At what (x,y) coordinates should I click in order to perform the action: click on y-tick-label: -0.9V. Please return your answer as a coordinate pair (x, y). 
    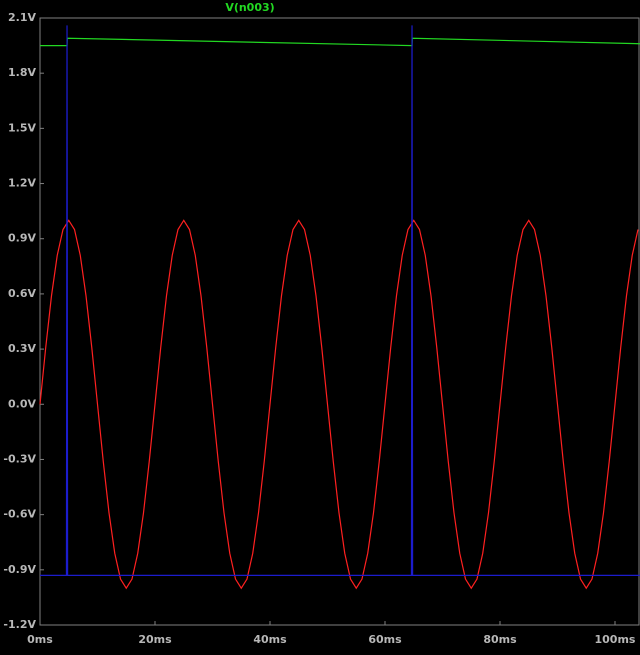
    Looking at the image, I should click on (19, 569).